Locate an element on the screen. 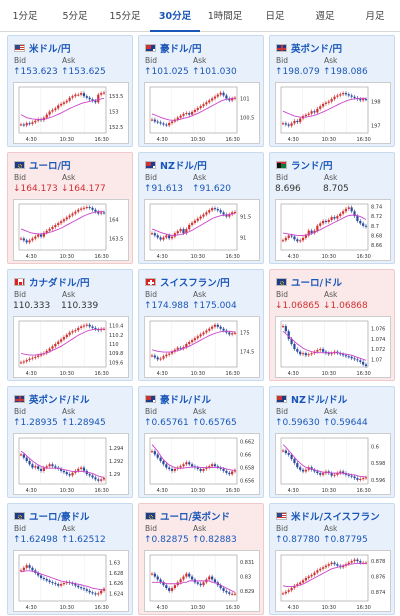 This screenshot has width=400, height=616. price-chart: 0.662 0.66 0.658 0.656 4:30 10:30 16:30 is located at coordinates (202, 464).